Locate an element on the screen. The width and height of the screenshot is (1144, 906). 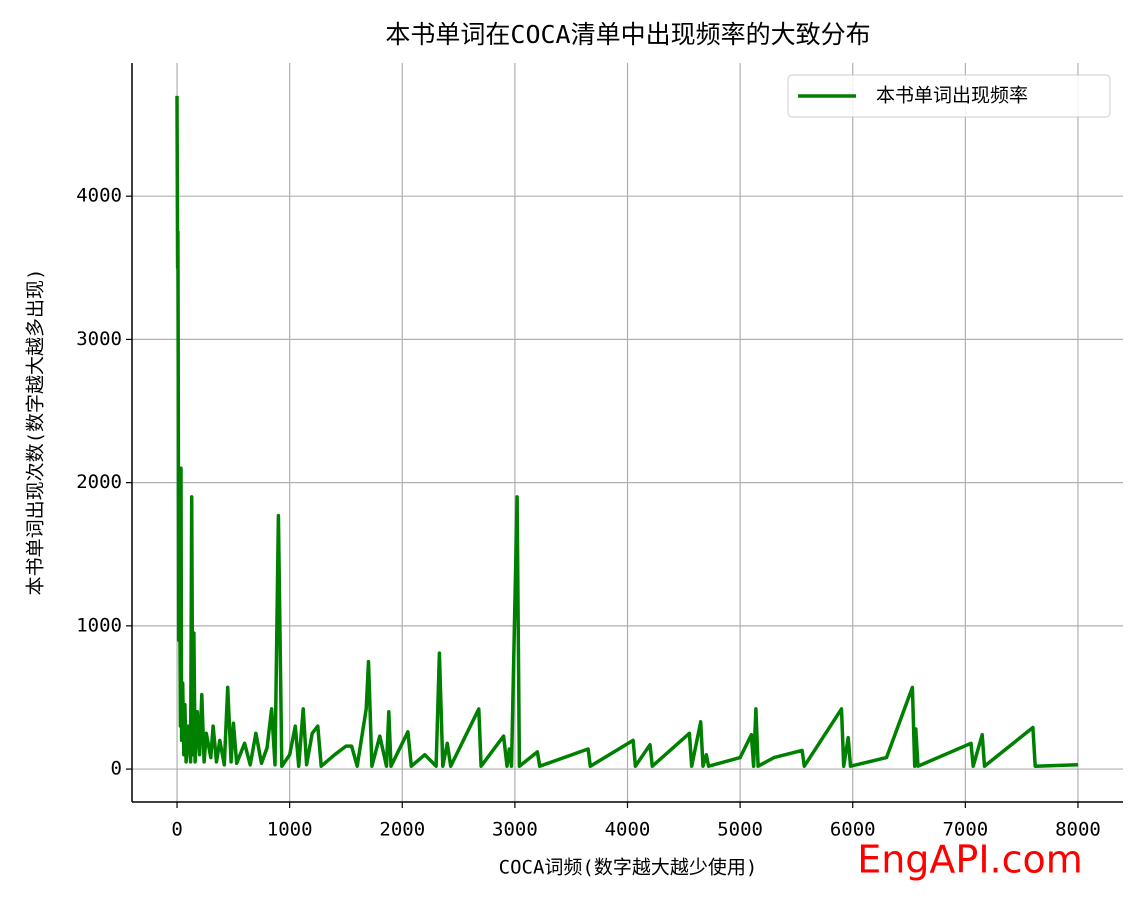
chart-title: 本书单词在COCA清单中出现频率的大致分布 is located at coordinates (627, 34).